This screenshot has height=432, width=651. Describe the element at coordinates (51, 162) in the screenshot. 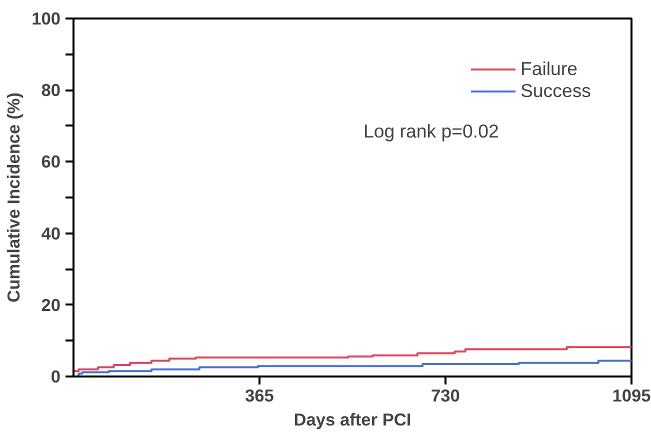

I see `y-tick-label: 60` at that location.